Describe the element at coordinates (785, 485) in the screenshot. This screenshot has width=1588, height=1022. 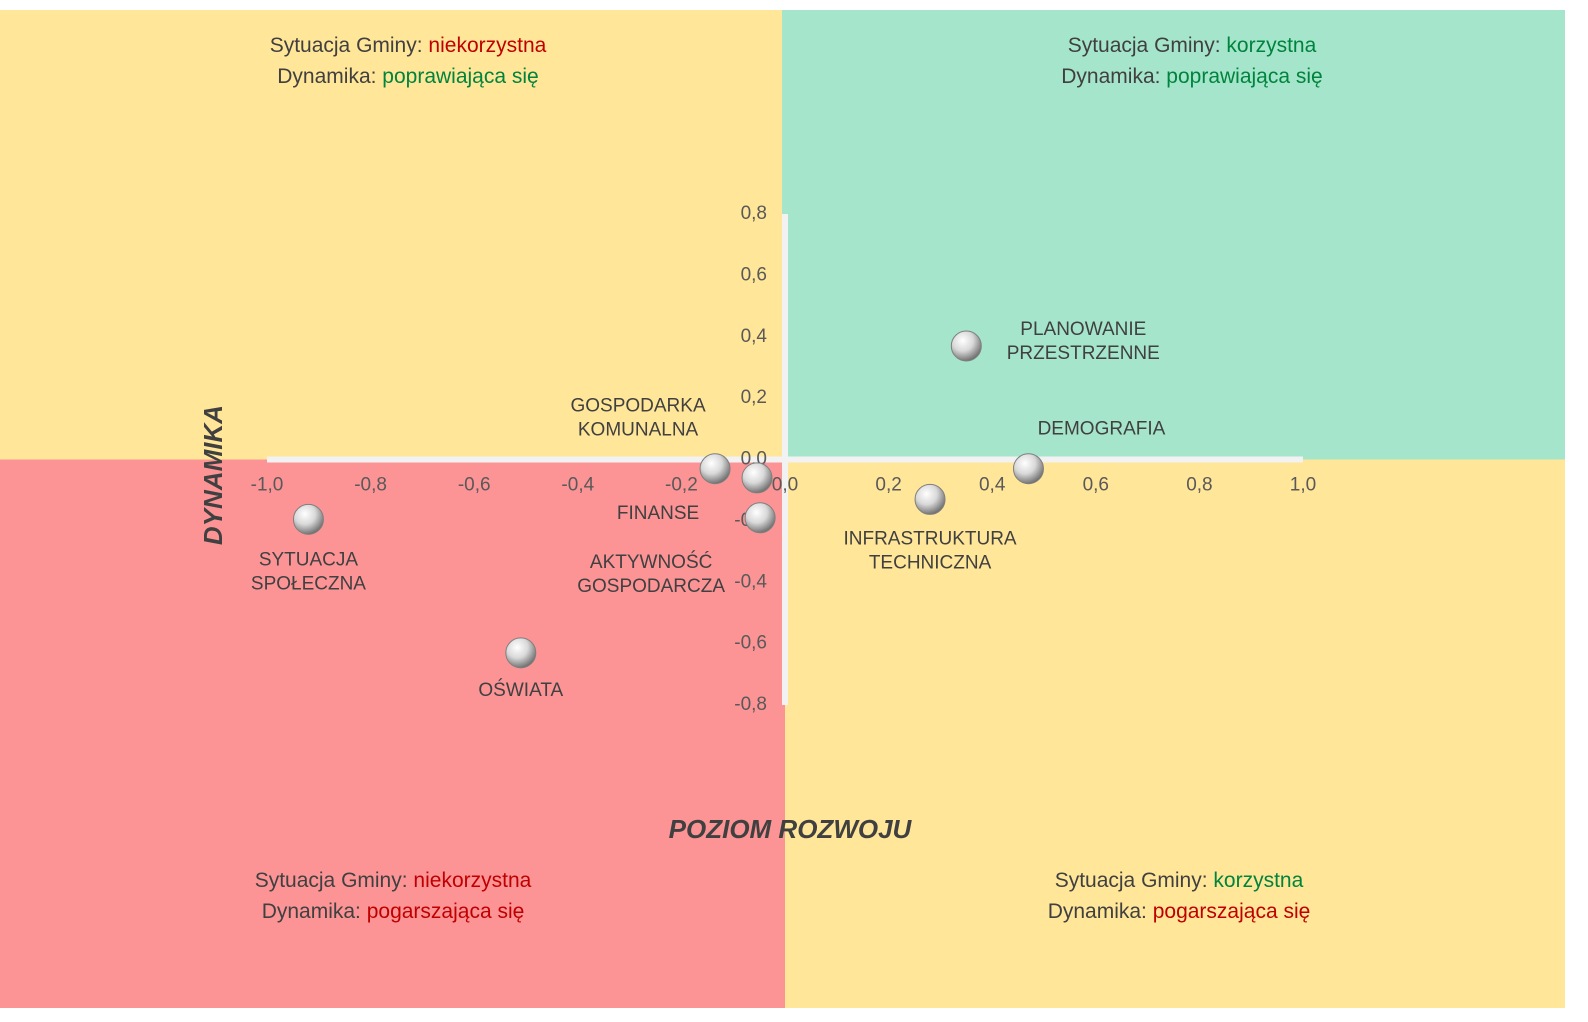
I see `x-tick-label: 0,0` at that location.